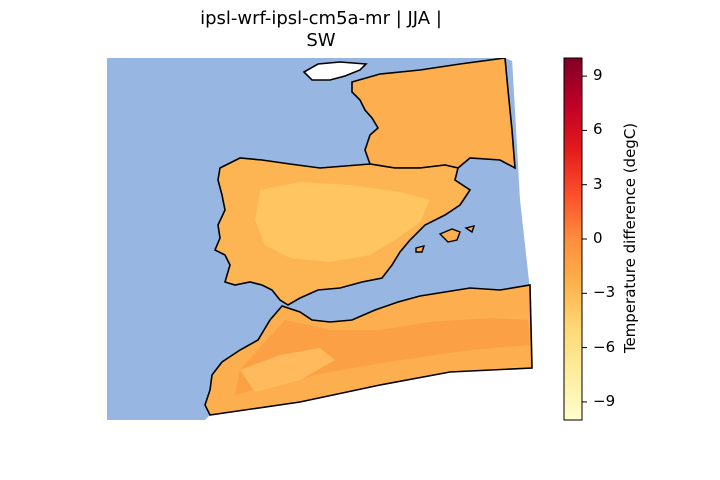 The image size is (720, 480). I want to click on land-menorca, so click(470, 229).